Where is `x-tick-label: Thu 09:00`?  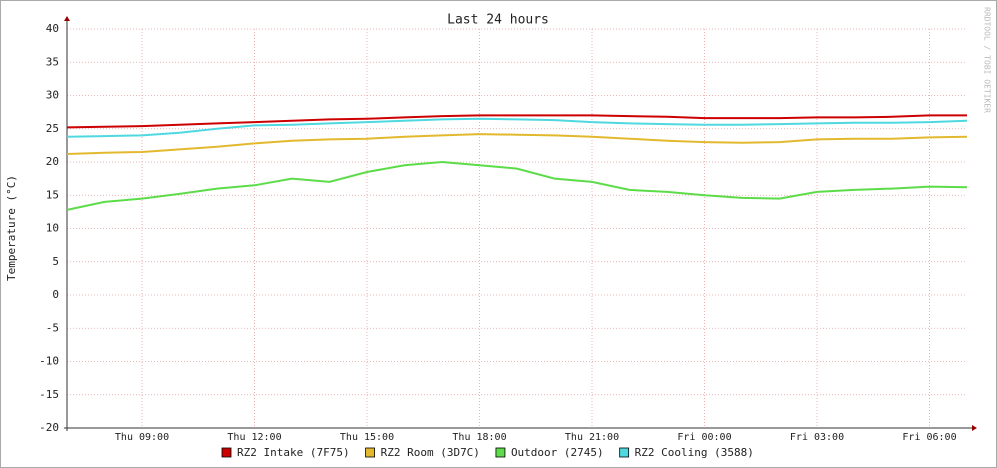 x-tick-label: Thu 09:00 is located at coordinates (142, 437).